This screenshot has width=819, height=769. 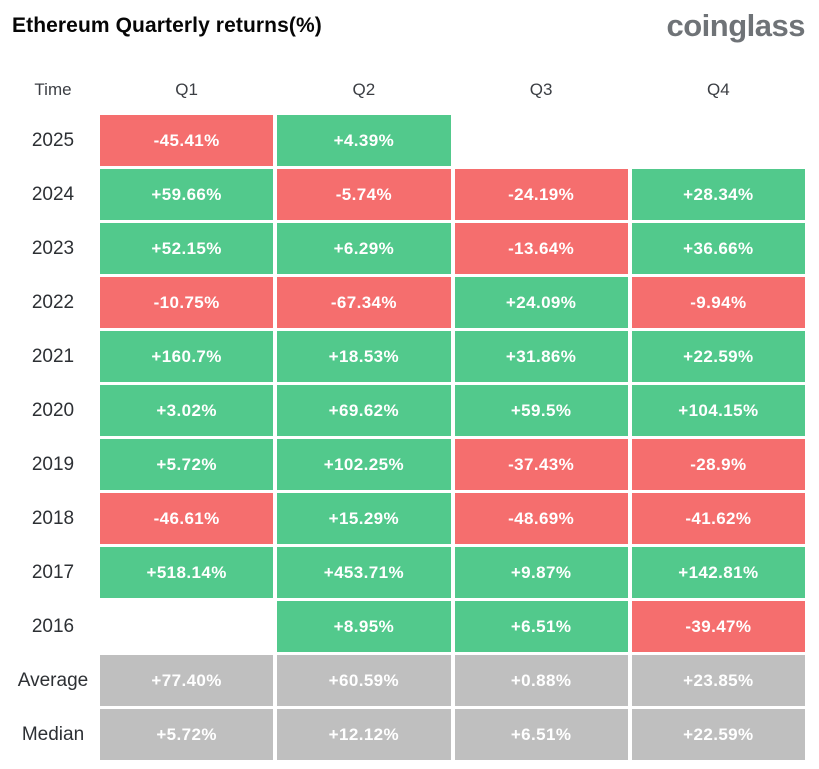 I want to click on return-cell-2017-q2: +453.71%, so click(x=364, y=572).